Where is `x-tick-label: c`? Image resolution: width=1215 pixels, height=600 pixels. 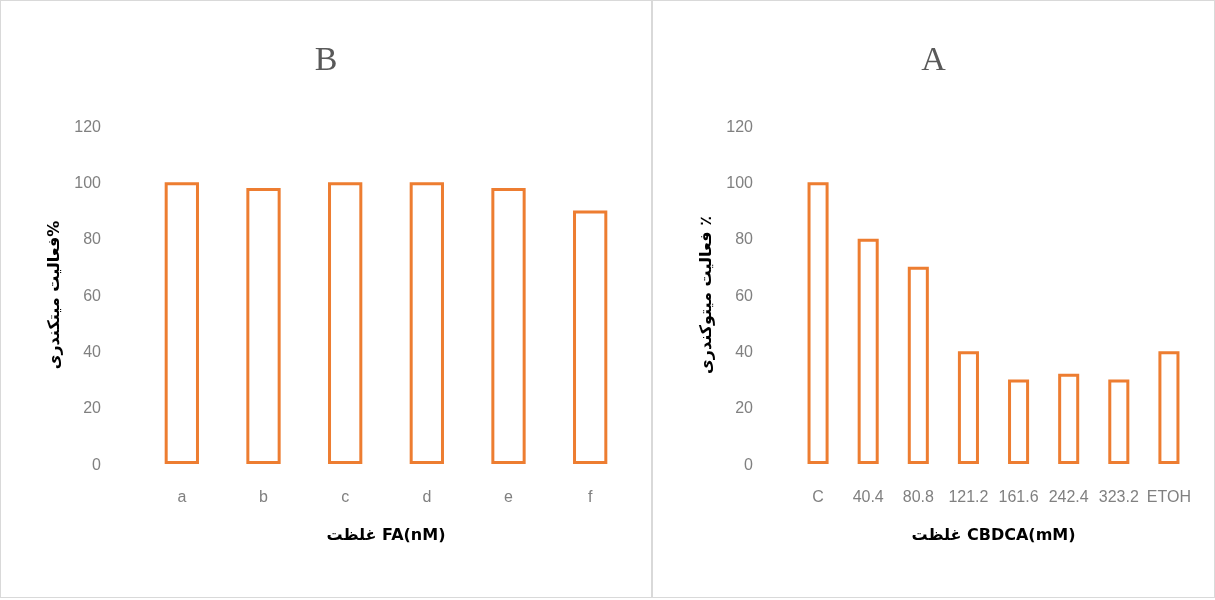
x-tick-label: c is located at coordinates (345, 496).